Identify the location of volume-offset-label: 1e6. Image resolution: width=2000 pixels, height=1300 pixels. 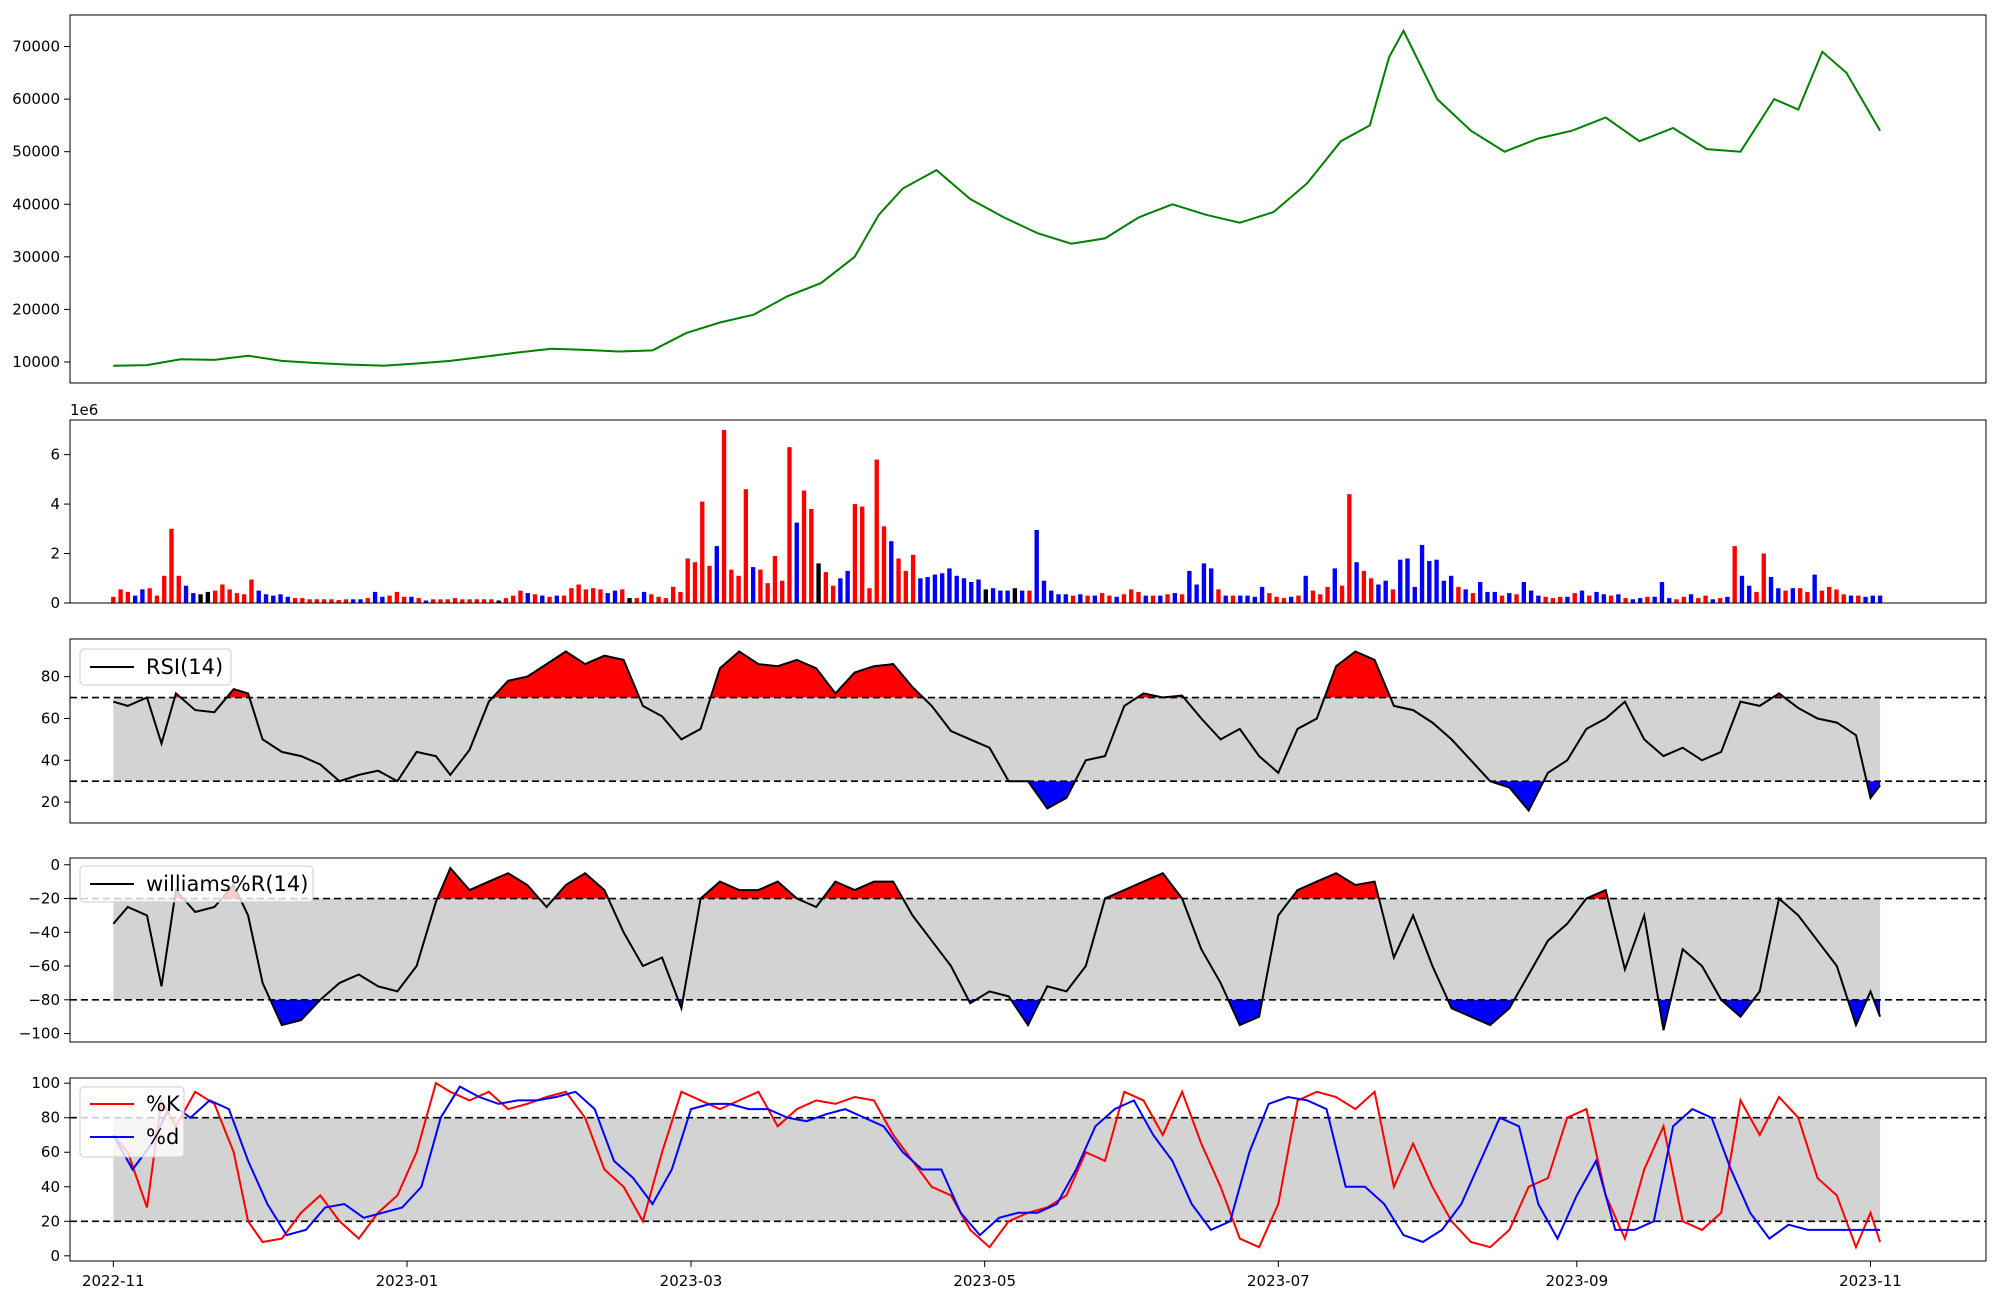
(84, 410).